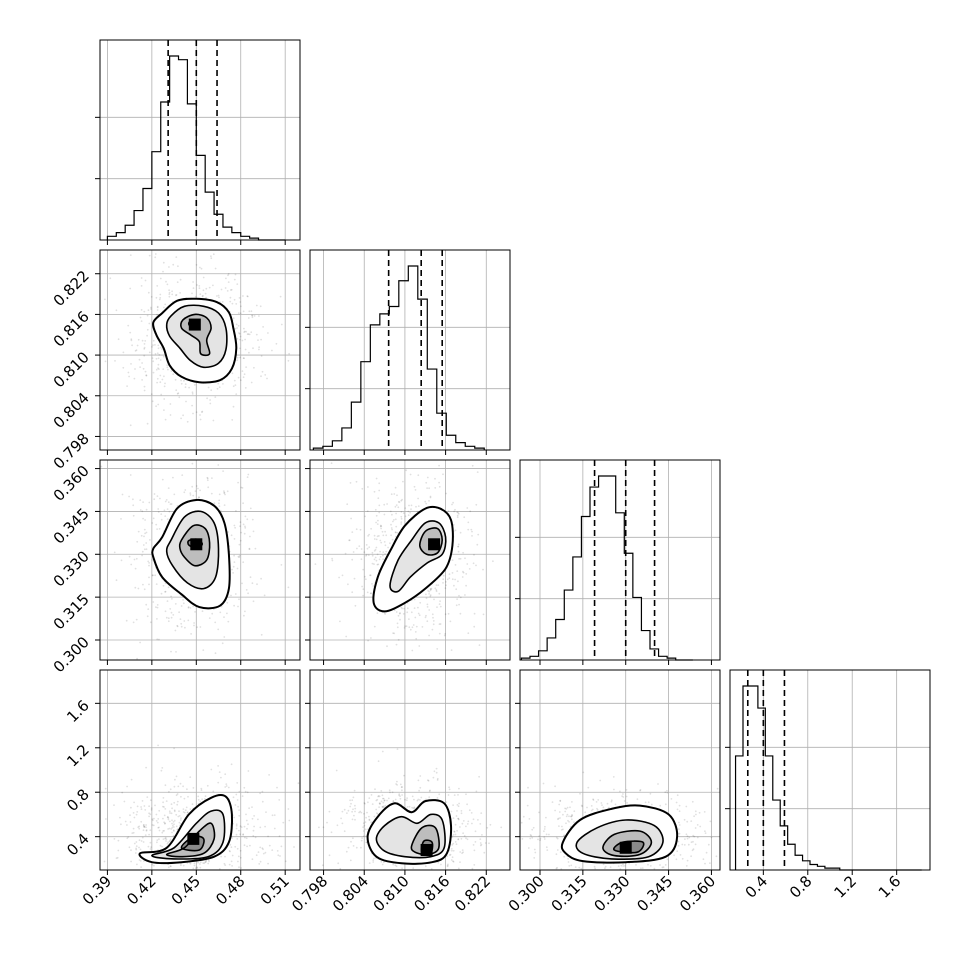 Image resolution: width=970 pixels, height=970 pixels. I want to click on panel-frame, so click(830, 770).